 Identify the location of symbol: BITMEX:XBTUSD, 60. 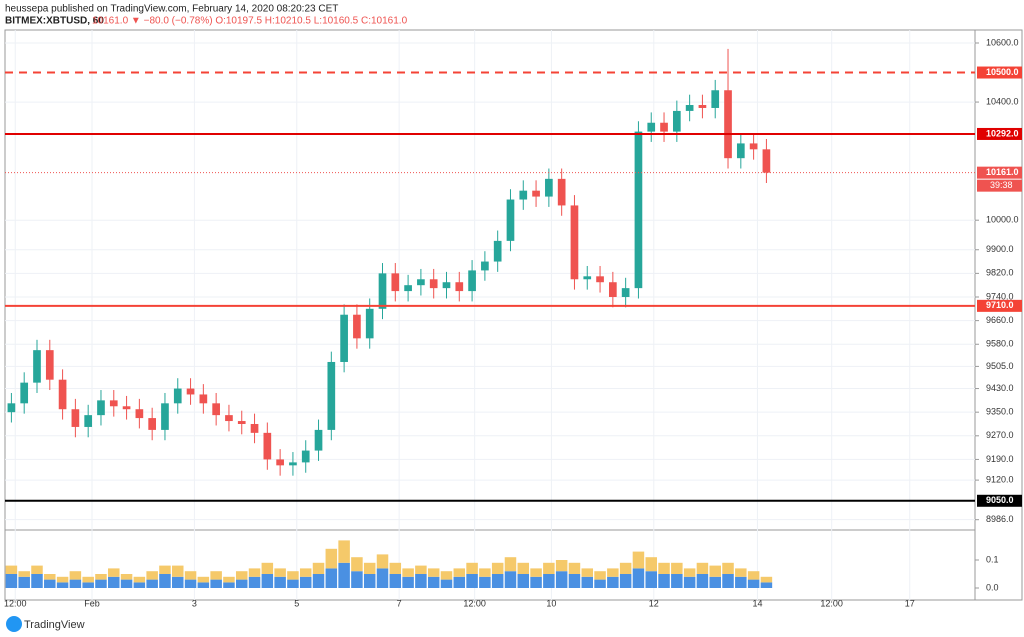
(54, 21).